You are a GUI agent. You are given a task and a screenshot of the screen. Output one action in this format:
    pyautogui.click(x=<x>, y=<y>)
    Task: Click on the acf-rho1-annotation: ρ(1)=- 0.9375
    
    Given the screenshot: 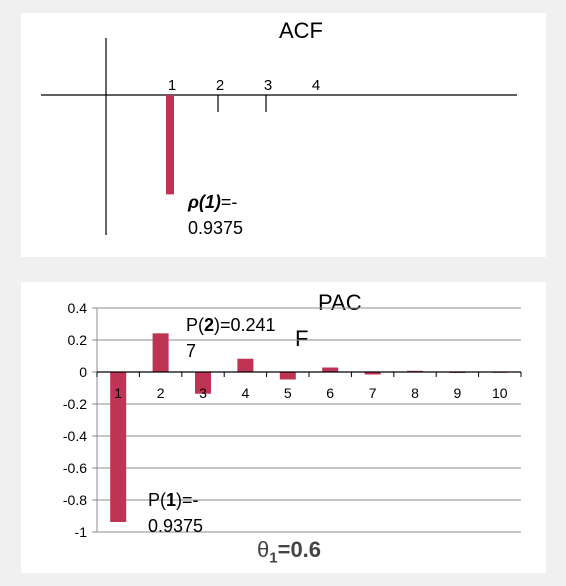 What is the action you would take?
    pyautogui.click(x=215, y=215)
    